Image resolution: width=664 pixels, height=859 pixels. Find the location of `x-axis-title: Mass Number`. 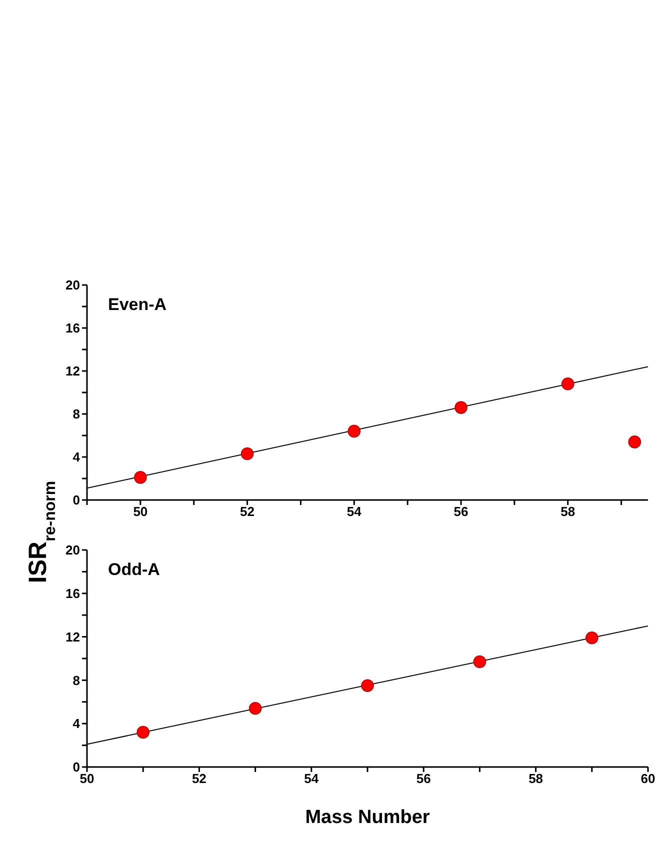

x-axis-title: Mass Number is located at coordinates (367, 817).